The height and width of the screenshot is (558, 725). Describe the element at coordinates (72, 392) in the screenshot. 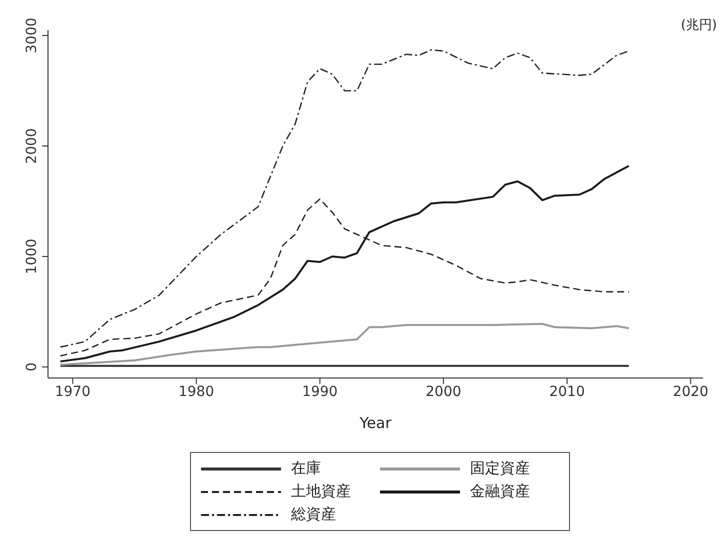

I see `x-tick-label: 1970` at that location.